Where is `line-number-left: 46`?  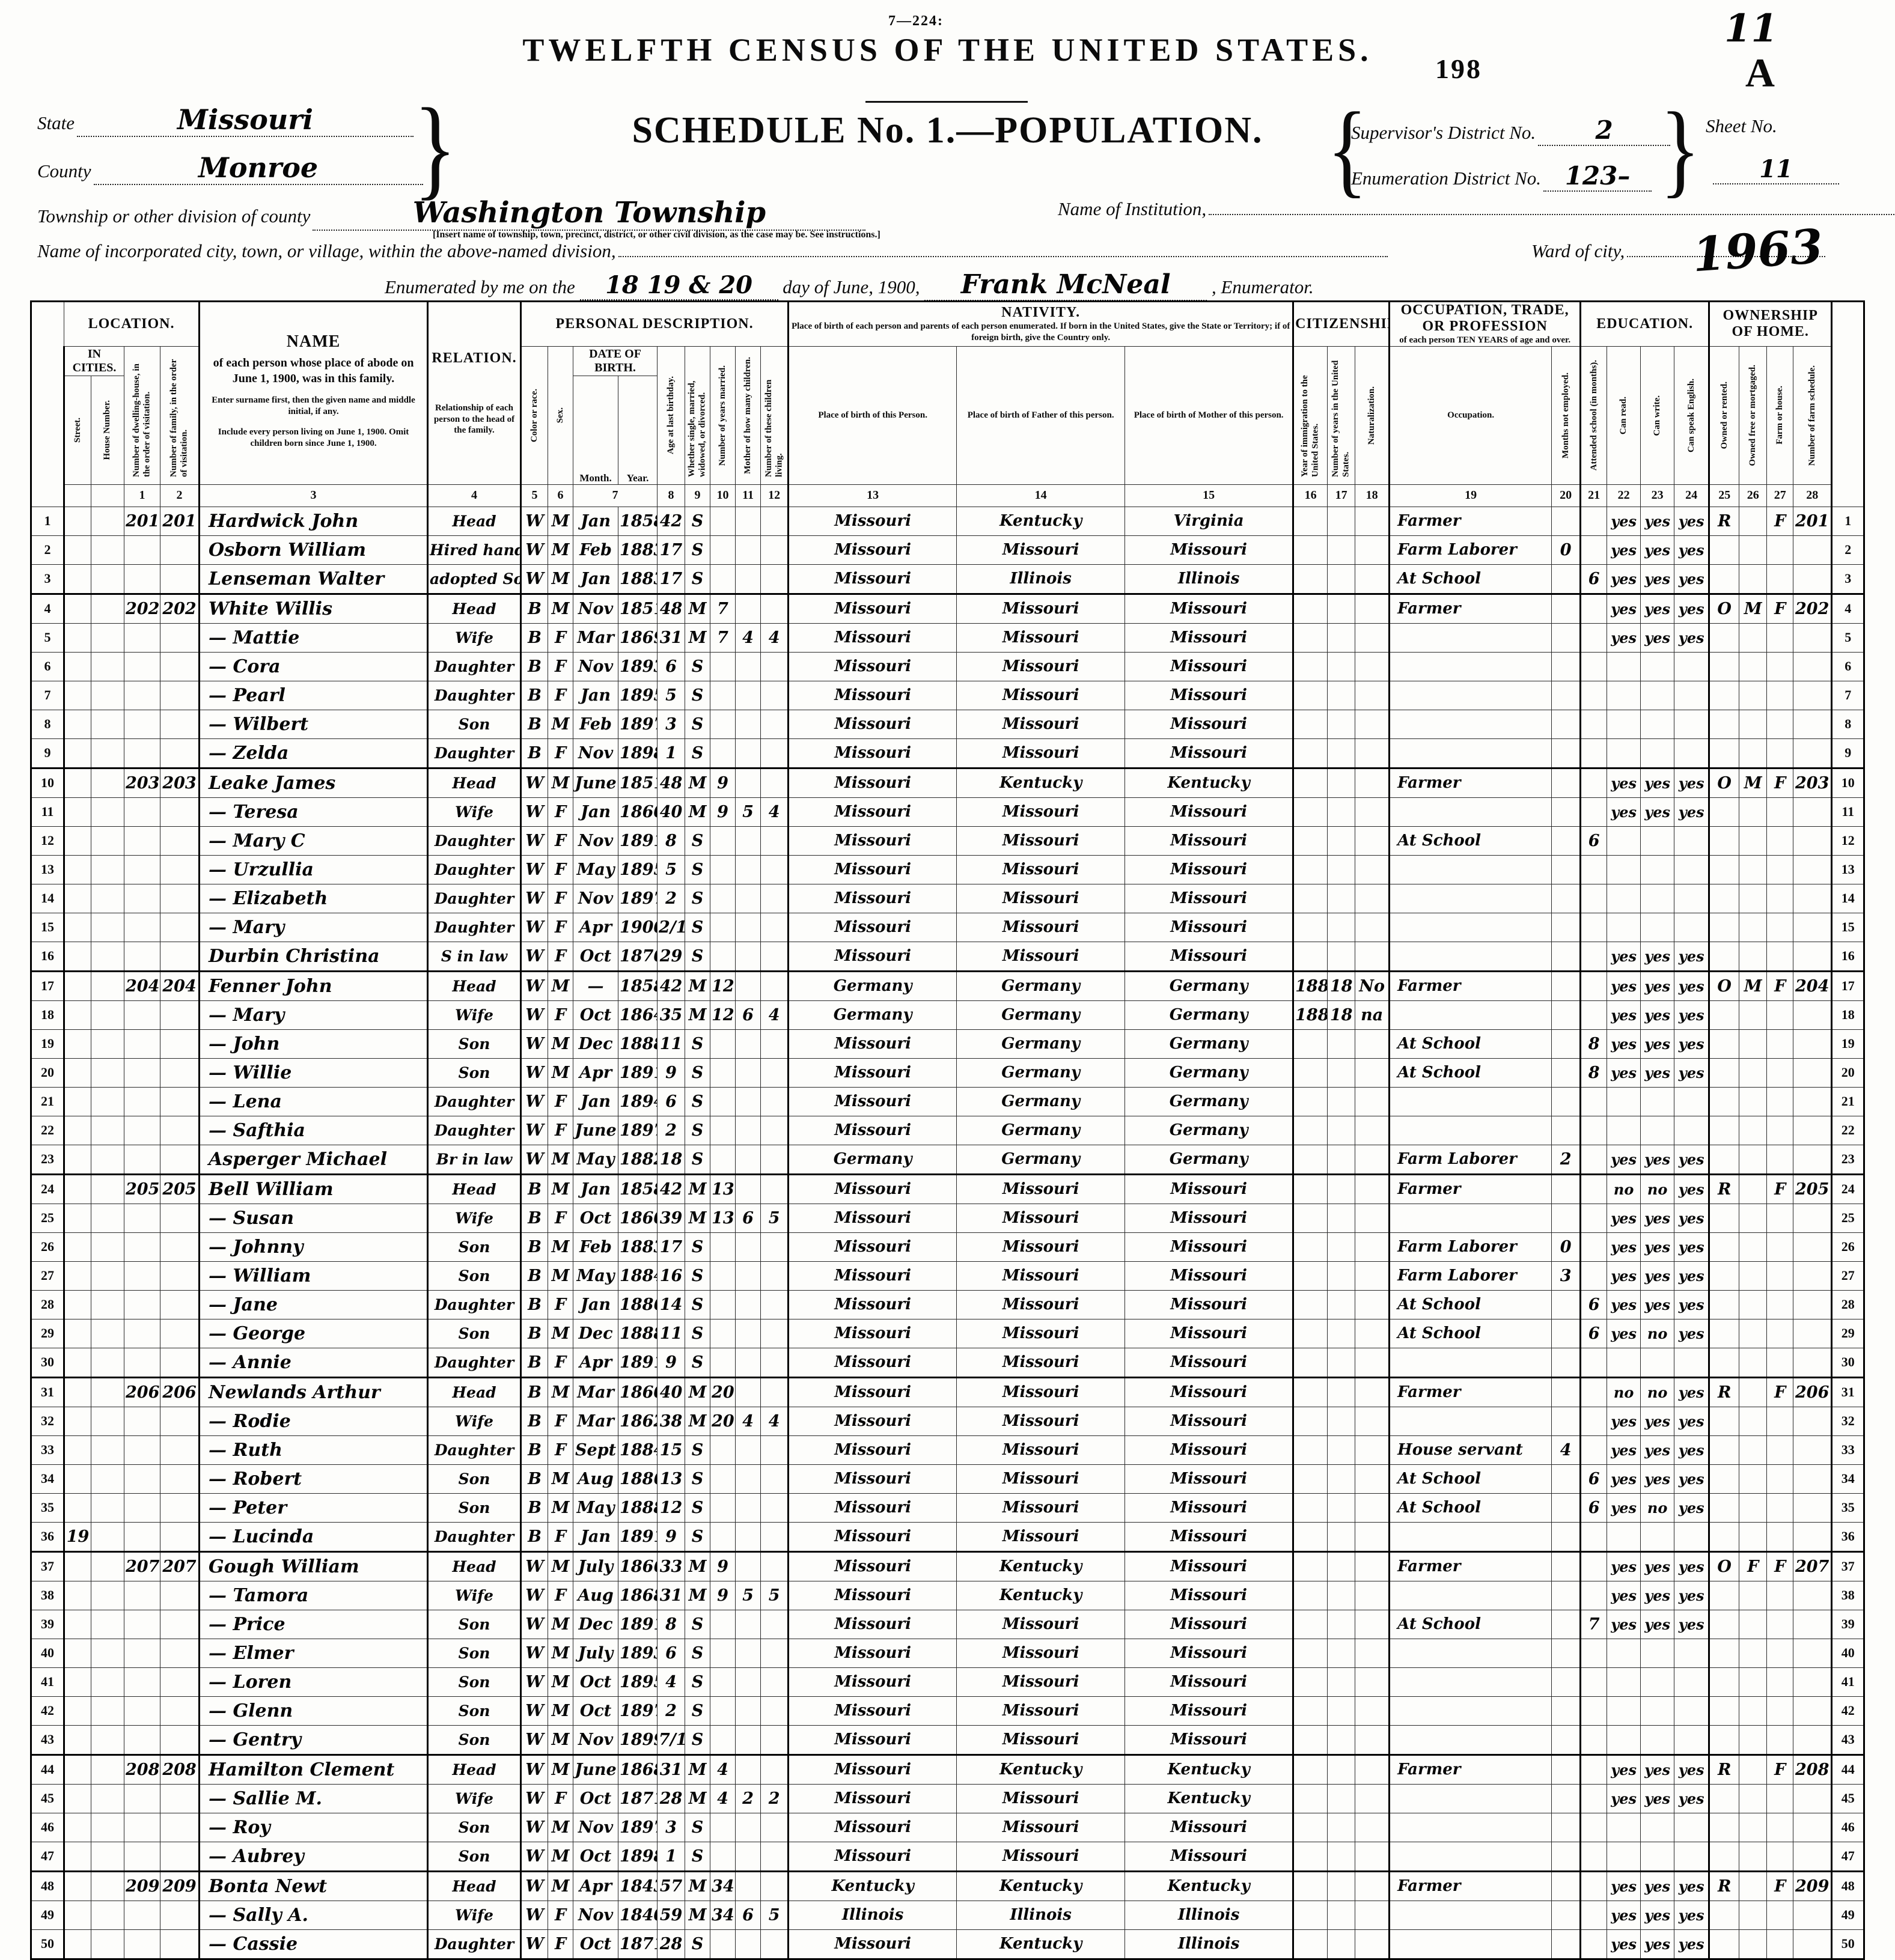 line-number-left: 46 is located at coordinates (48, 1827).